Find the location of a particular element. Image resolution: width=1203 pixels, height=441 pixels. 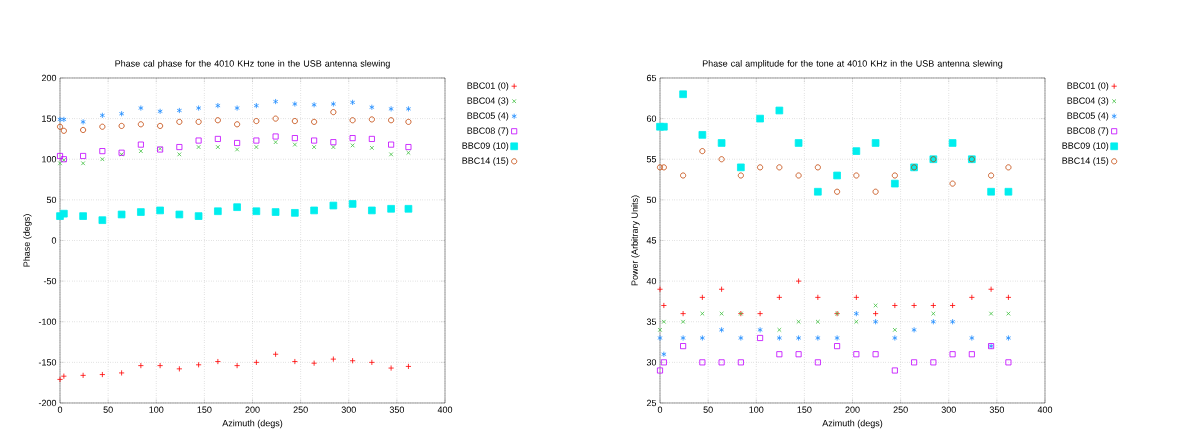

y-tick-label: -100 is located at coordinates (47, 321).